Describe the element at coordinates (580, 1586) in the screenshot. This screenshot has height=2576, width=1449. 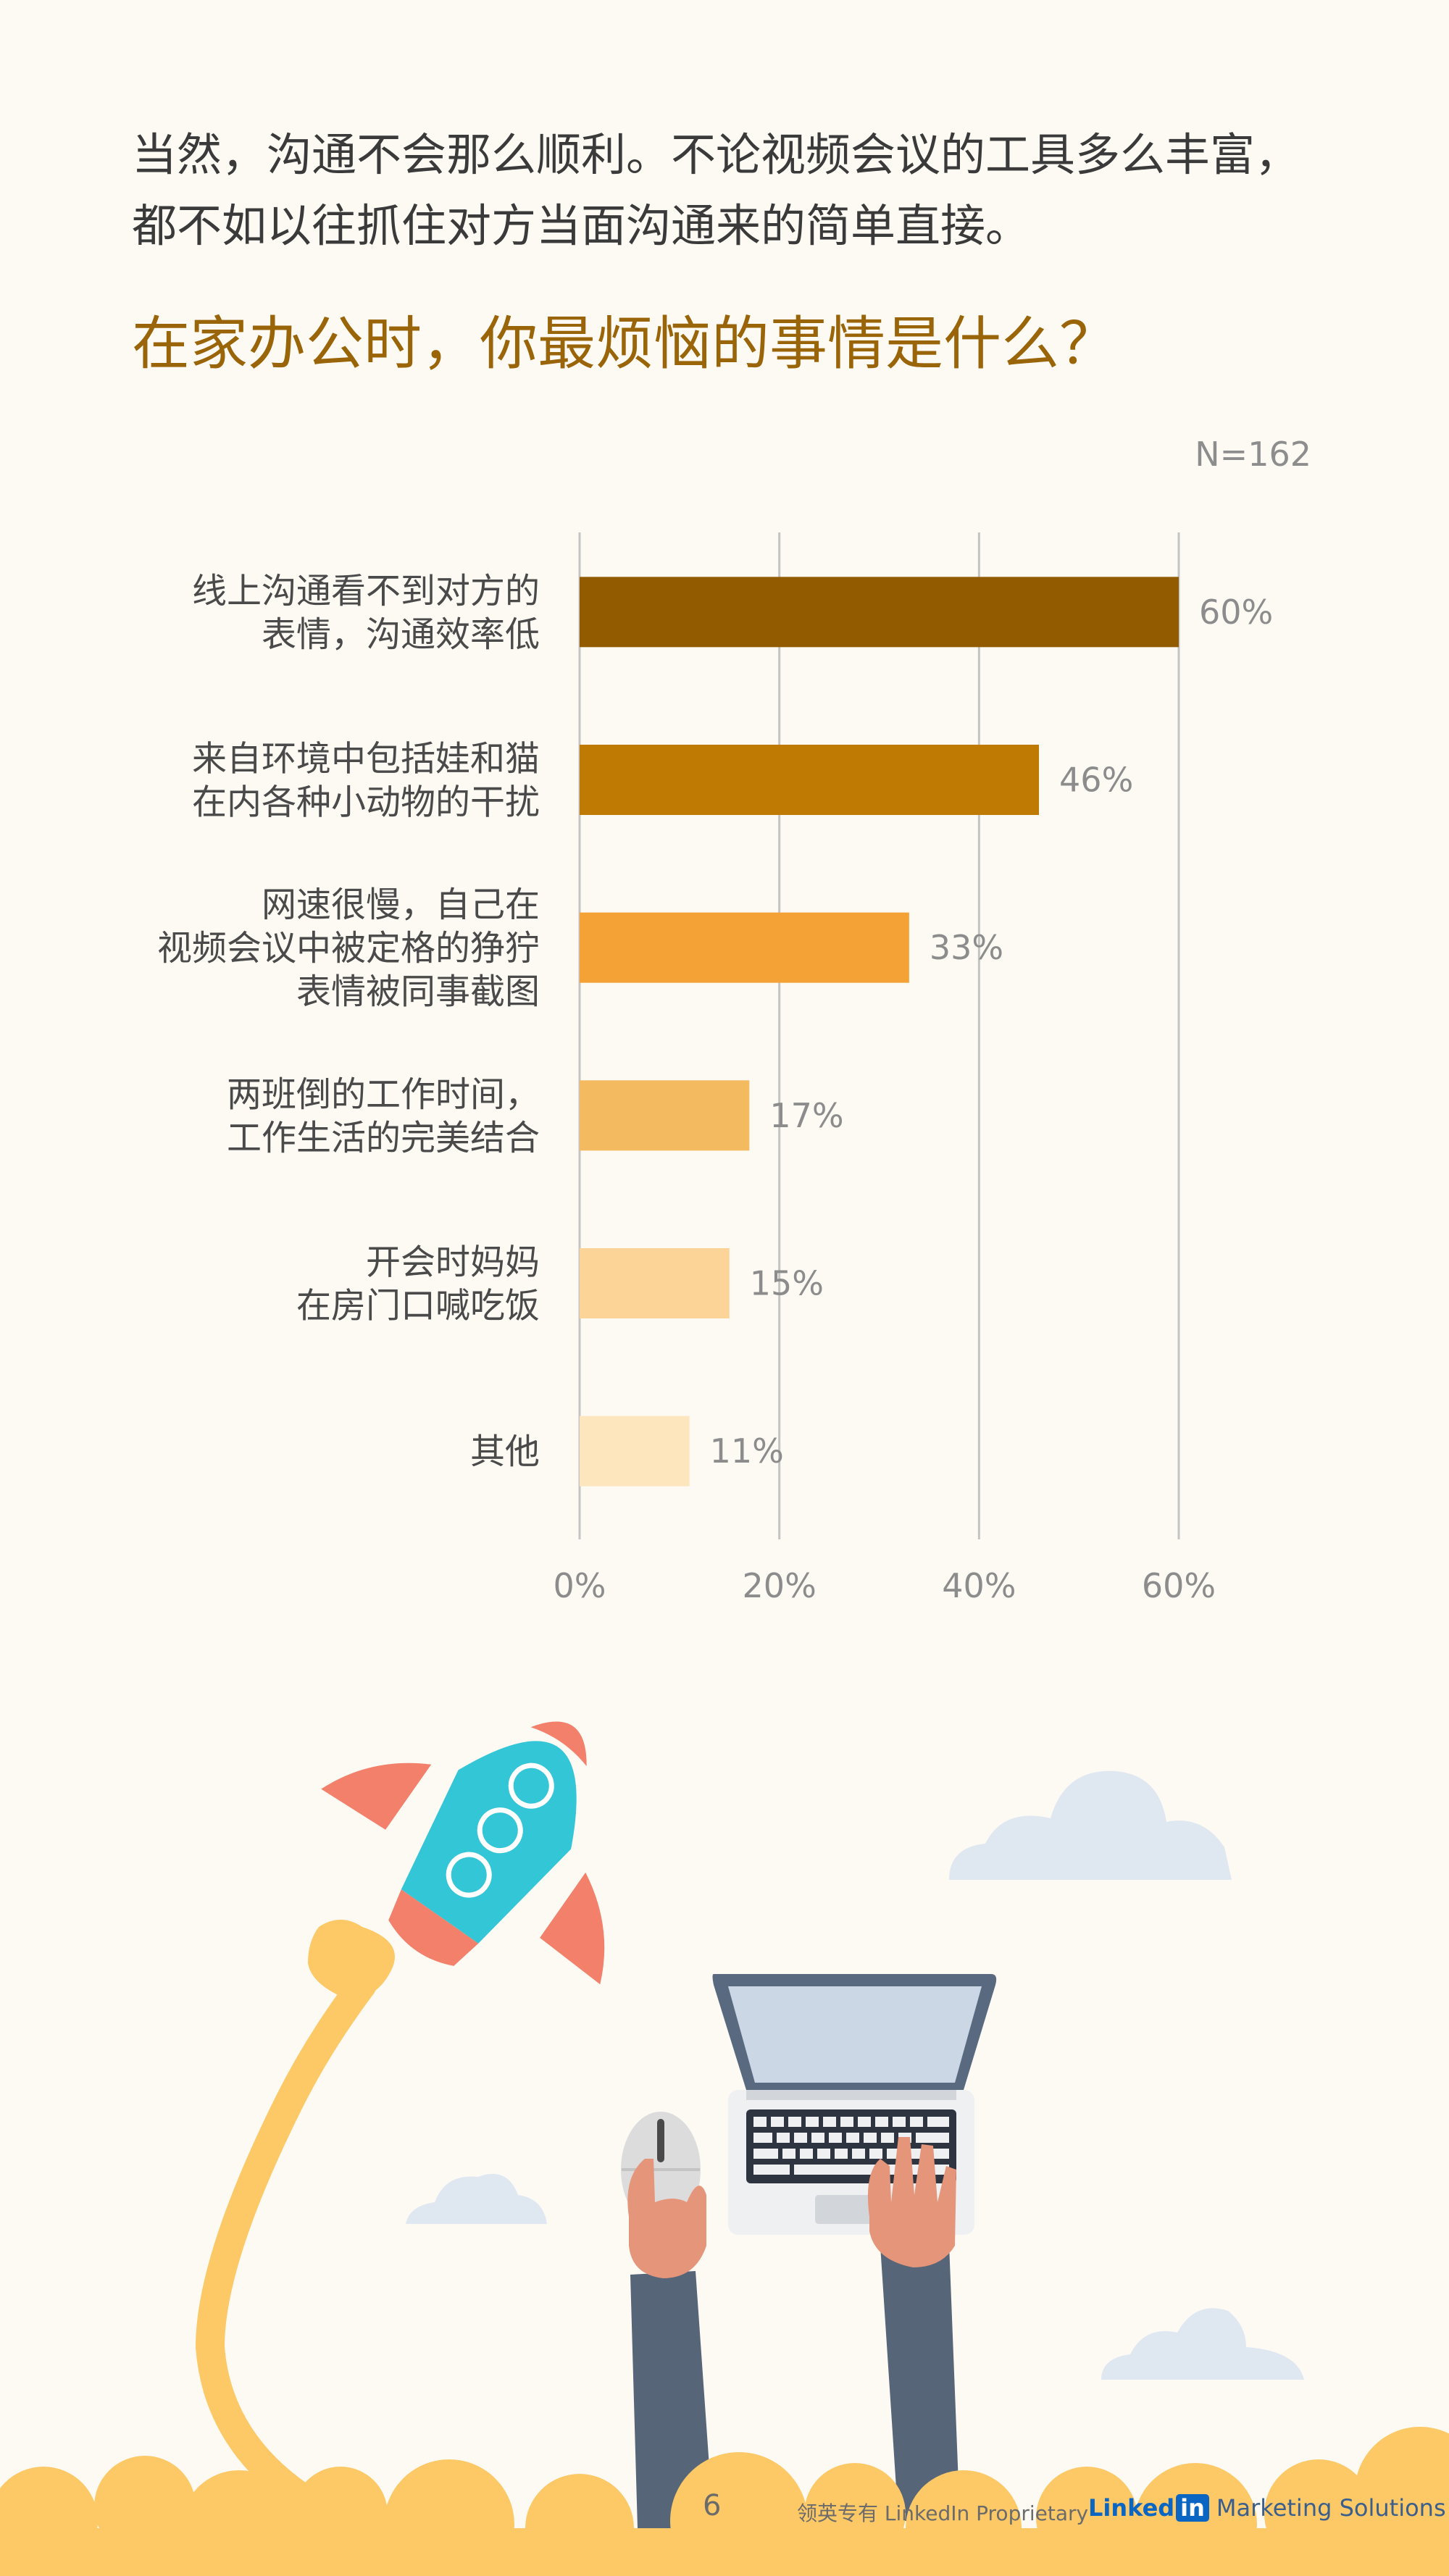
I see `x-tick-label: 0%` at that location.